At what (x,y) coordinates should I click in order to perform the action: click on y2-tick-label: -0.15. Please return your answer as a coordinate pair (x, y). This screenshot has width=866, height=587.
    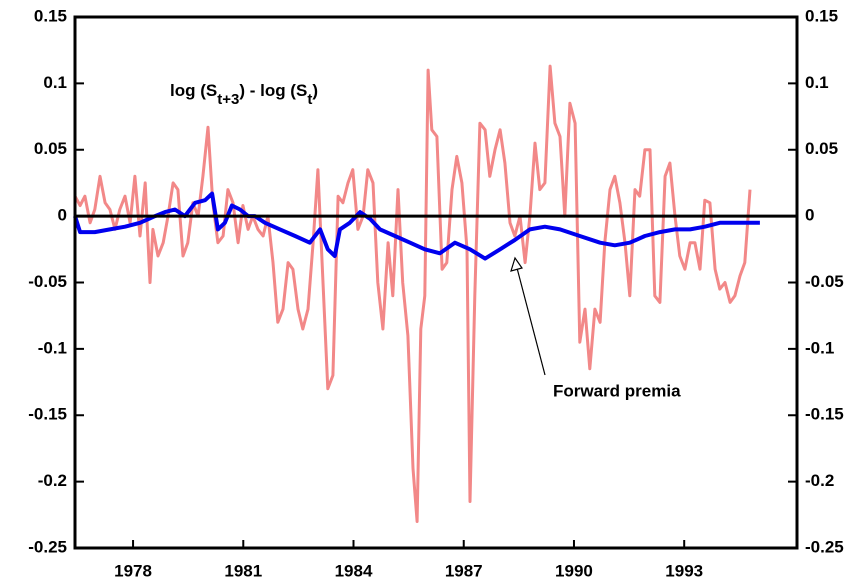
    Looking at the image, I should click on (824, 414).